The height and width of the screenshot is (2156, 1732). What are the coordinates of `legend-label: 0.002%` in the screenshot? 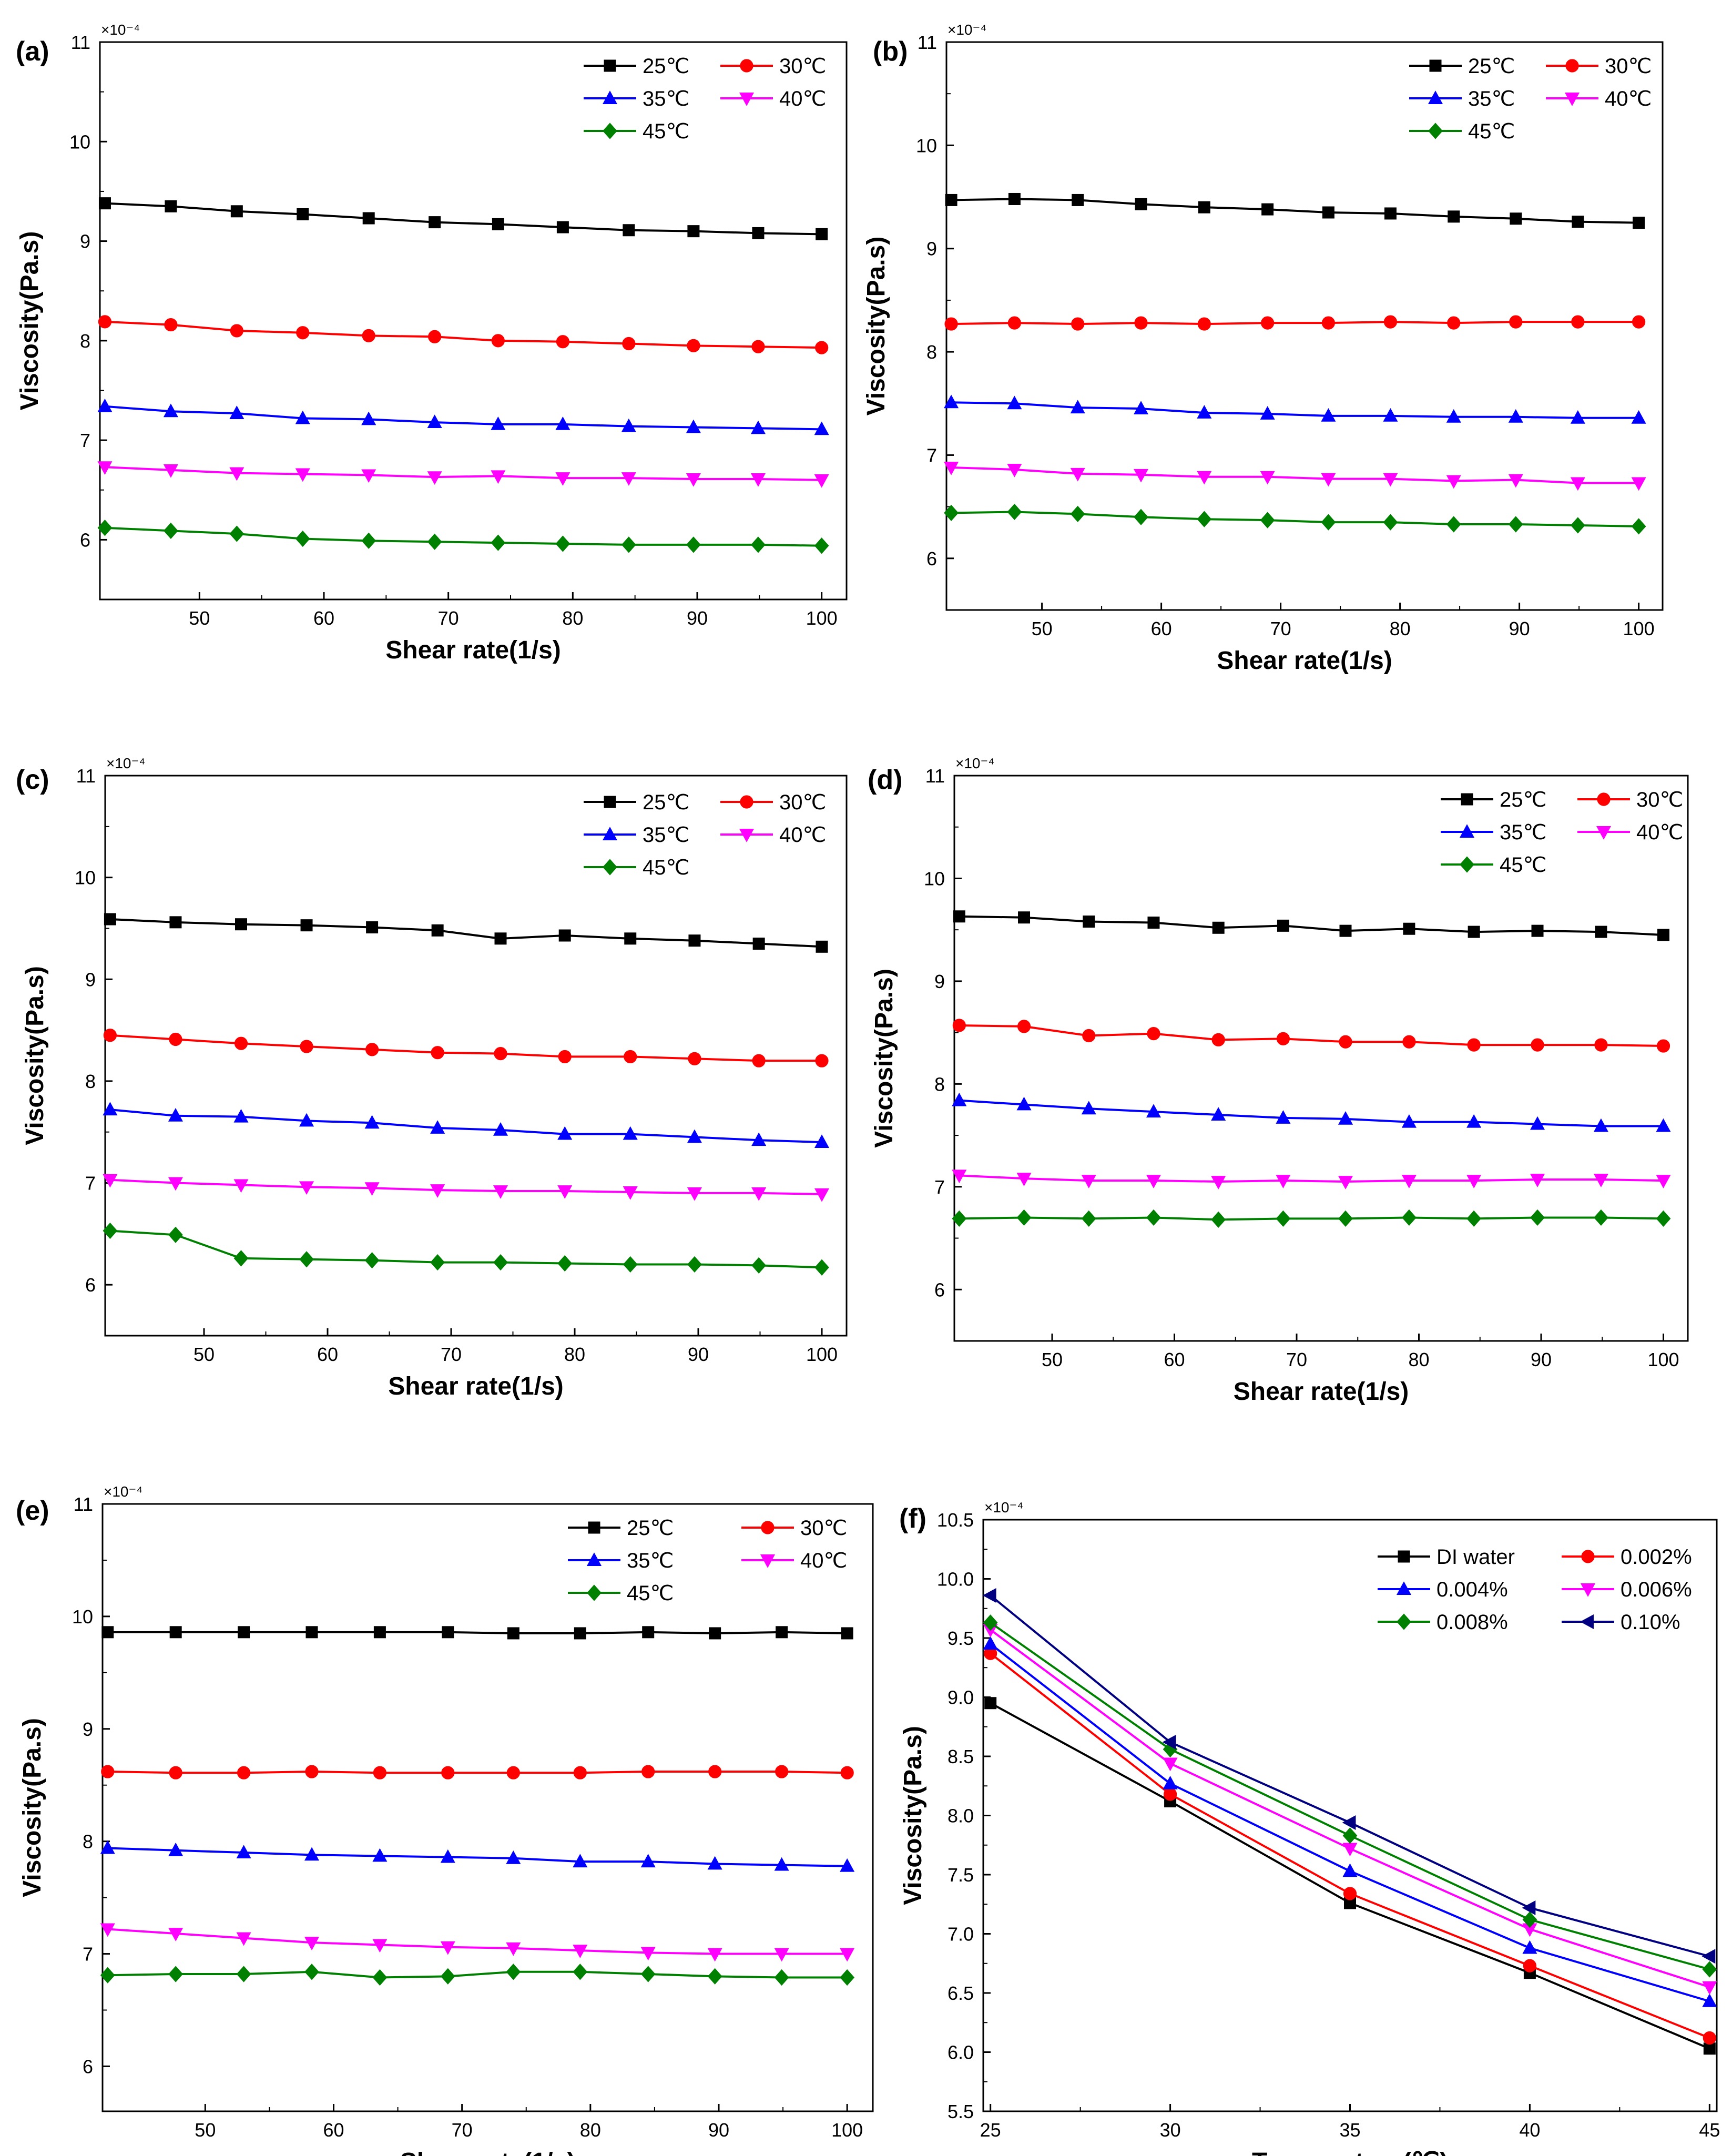 It's located at (1656, 1557).